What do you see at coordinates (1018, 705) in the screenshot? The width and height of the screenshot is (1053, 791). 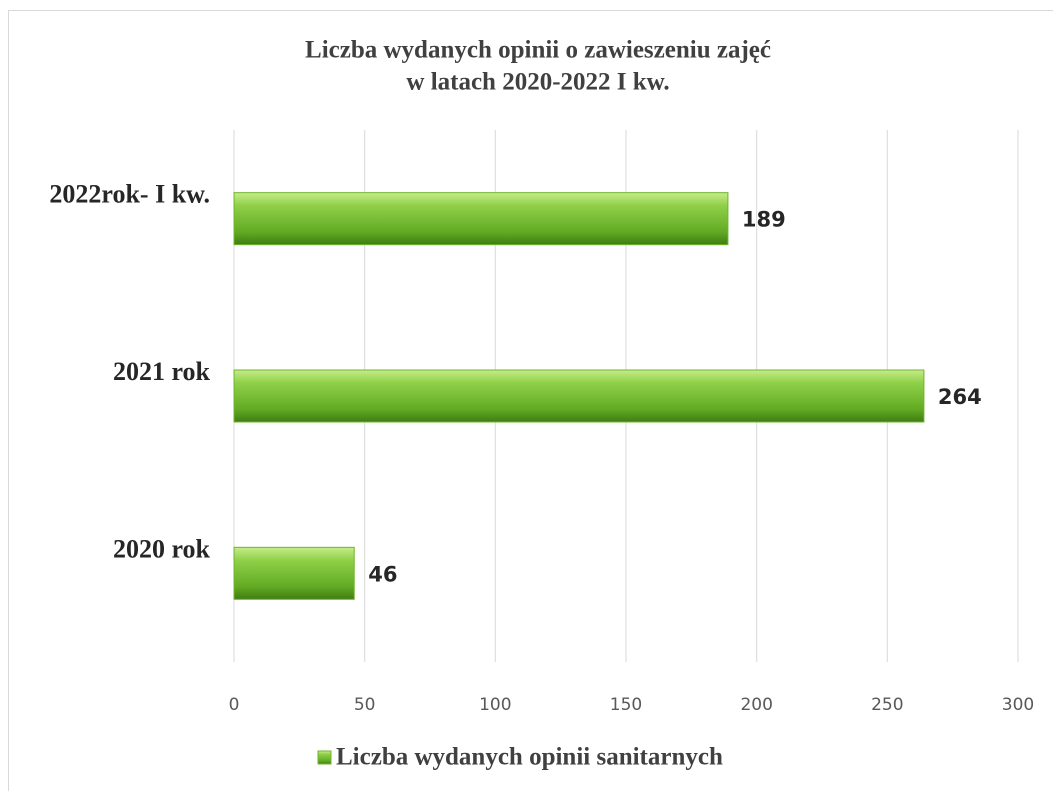 I see `x-tick-label: 300` at bounding box center [1018, 705].